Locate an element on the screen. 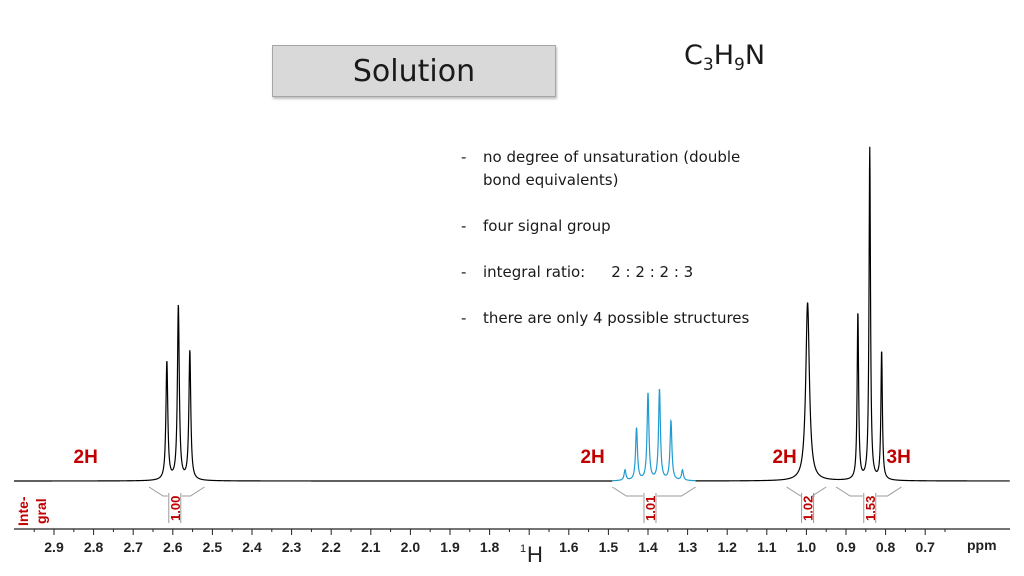 The width and height of the screenshot is (1024, 576). integral-ratio-label: integral ratio: is located at coordinates (534, 272).